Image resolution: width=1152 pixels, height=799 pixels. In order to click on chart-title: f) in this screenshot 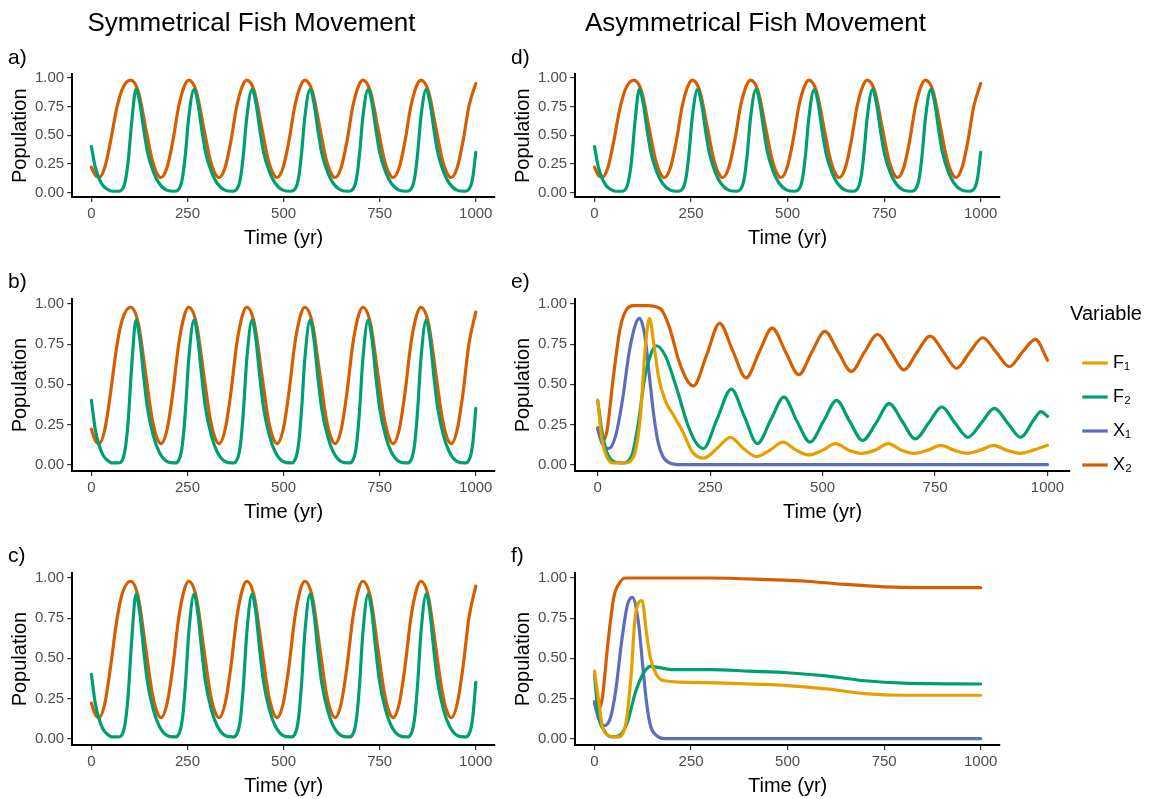, I will do `click(517, 555)`.